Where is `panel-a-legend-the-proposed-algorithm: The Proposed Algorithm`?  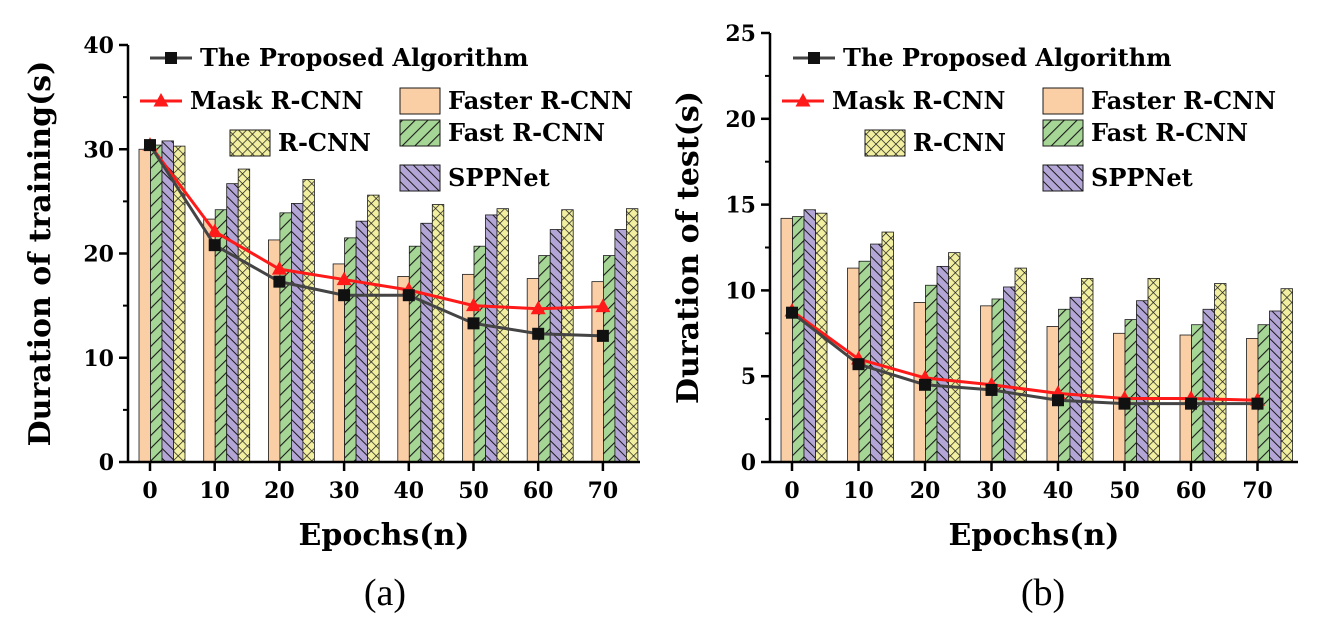
panel-a-legend-the-proposed-algorithm: The Proposed Algorithm is located at coordinates (339, 57).